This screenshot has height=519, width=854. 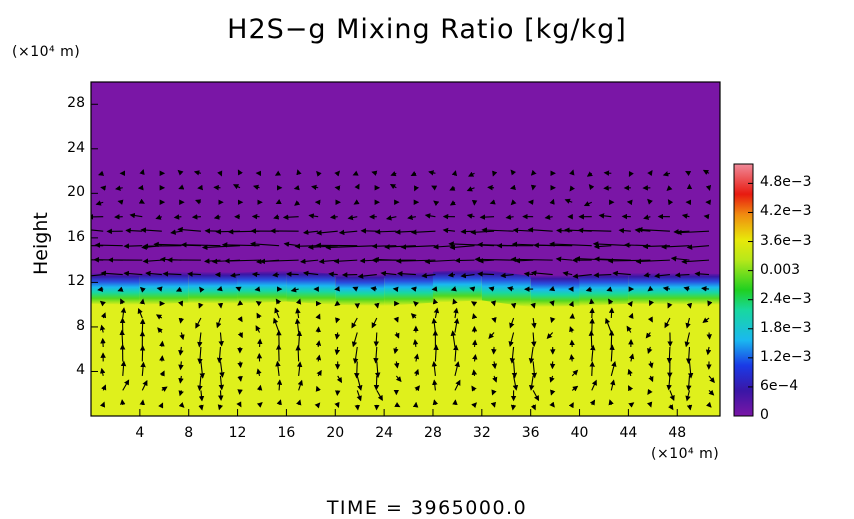 I want to click on chart-title: H2S−g Mixing Ratio [kg/kg], so click(x=427, y=29).